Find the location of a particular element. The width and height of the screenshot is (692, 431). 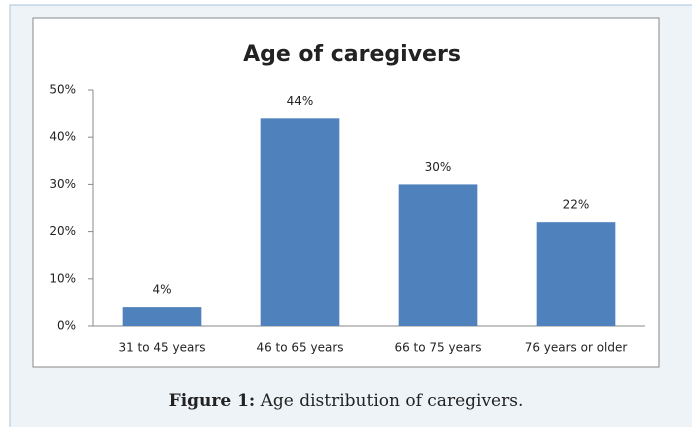

data-label: 30% is located at coordinates (438, 167).